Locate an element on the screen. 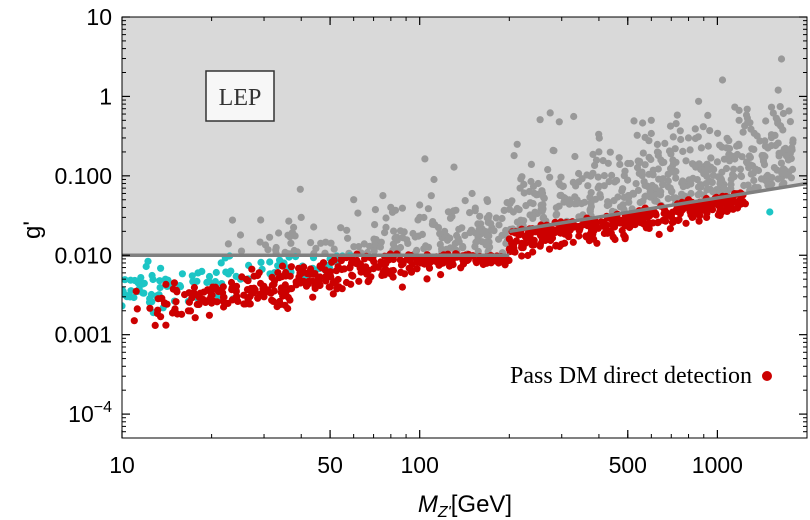  lep-label-box: LEP is located at coordinates (240, 96).